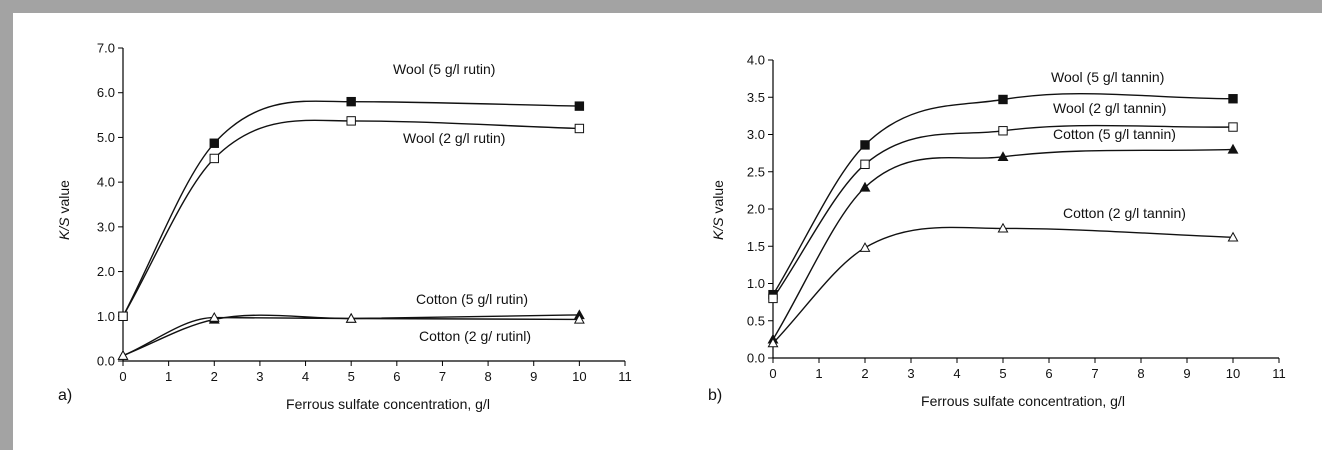 Image resolution: width=1322 pixels, height=455 pixels. What do you see at coordinates (106, 226) in the screenshot?
I see `y-tick-label-a: 3.0` at bounding box center [106, 226].